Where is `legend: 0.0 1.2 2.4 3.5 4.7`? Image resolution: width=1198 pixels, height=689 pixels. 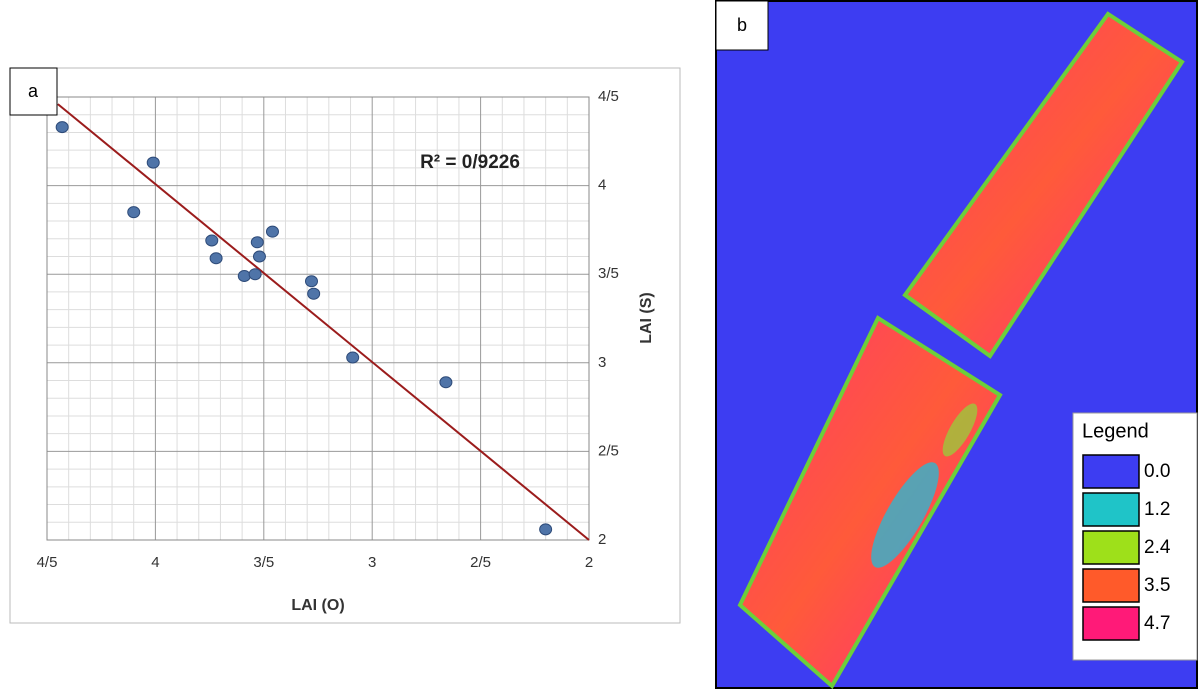 legend: 0.0 1.2 2.4 3.5 4.7 is located at coordinates (1126, 547).